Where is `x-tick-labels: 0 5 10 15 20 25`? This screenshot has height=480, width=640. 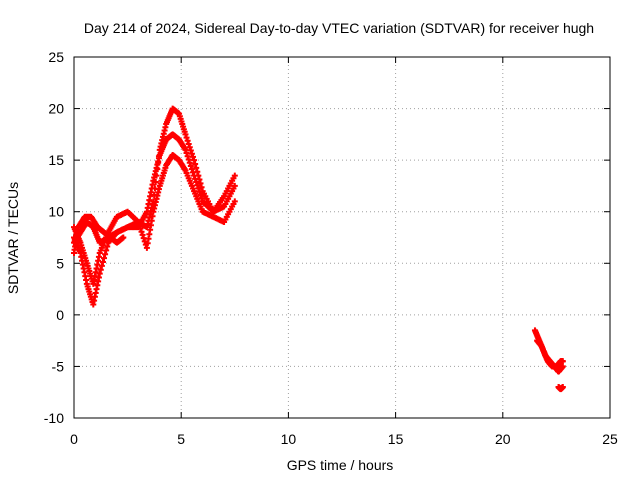 x-tick-labels: 0 5 10 15 20 25 is located at coordinates (344, 439).